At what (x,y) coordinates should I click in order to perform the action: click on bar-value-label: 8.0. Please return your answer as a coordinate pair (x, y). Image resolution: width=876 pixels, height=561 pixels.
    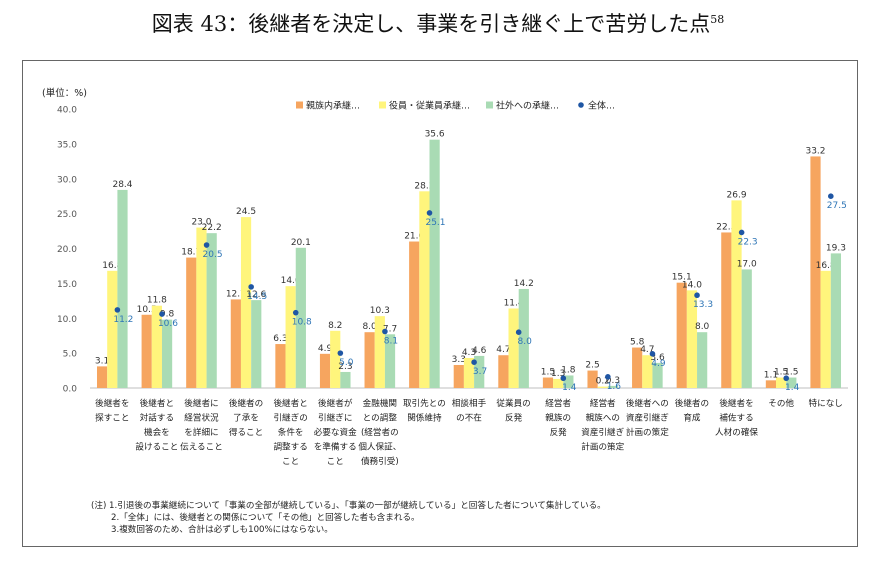
    Looking at the image, I should click on (702, 327).